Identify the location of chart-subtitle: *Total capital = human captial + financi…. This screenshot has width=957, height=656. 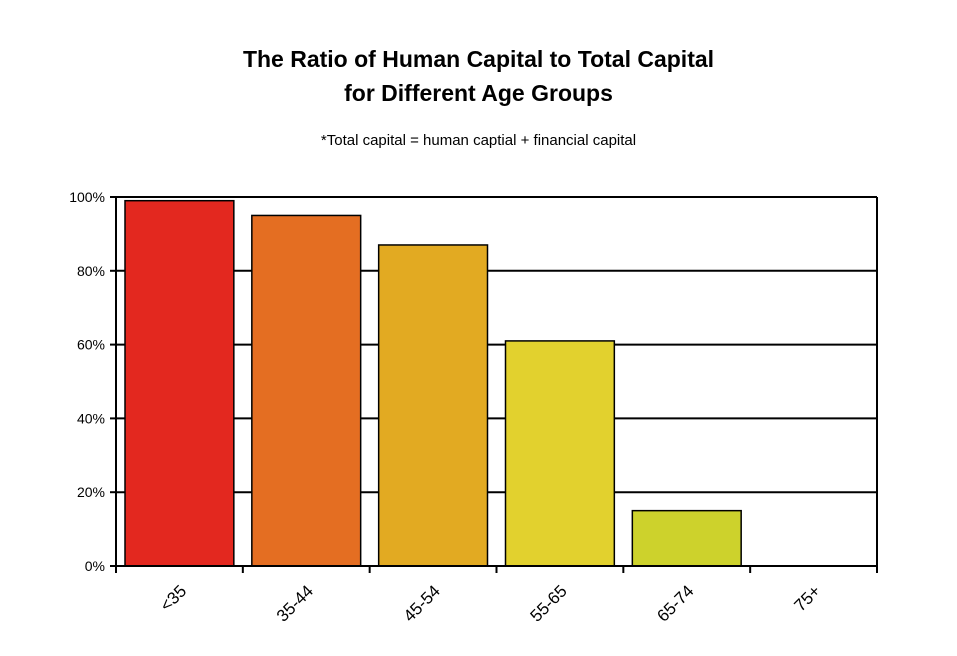
(478, 140).